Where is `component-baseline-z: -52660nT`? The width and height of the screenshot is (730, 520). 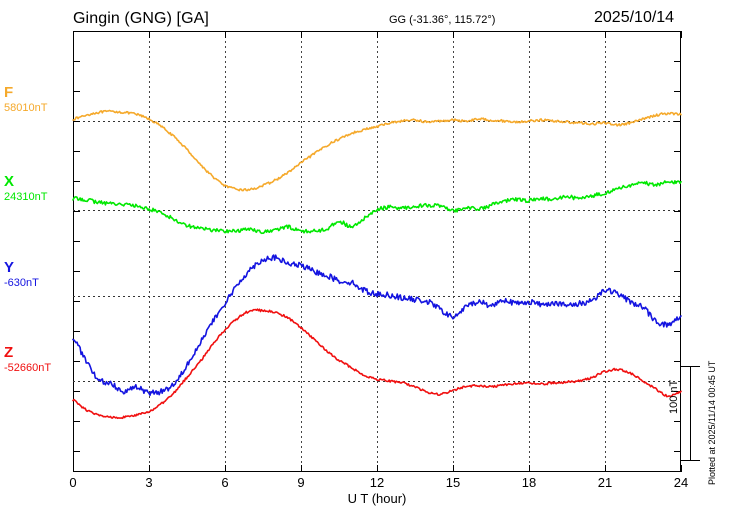
component-baseline-z: -52660nT is located at coordinates (28, 368).